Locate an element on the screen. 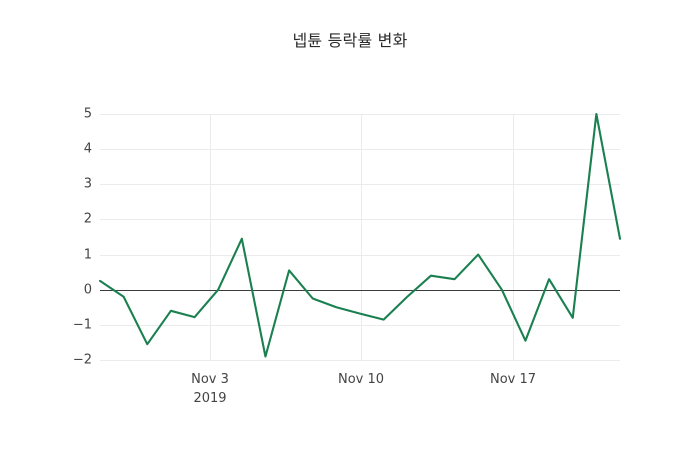  x-tick-label: Nov 3 2019 is located at coordinates (210, 389).